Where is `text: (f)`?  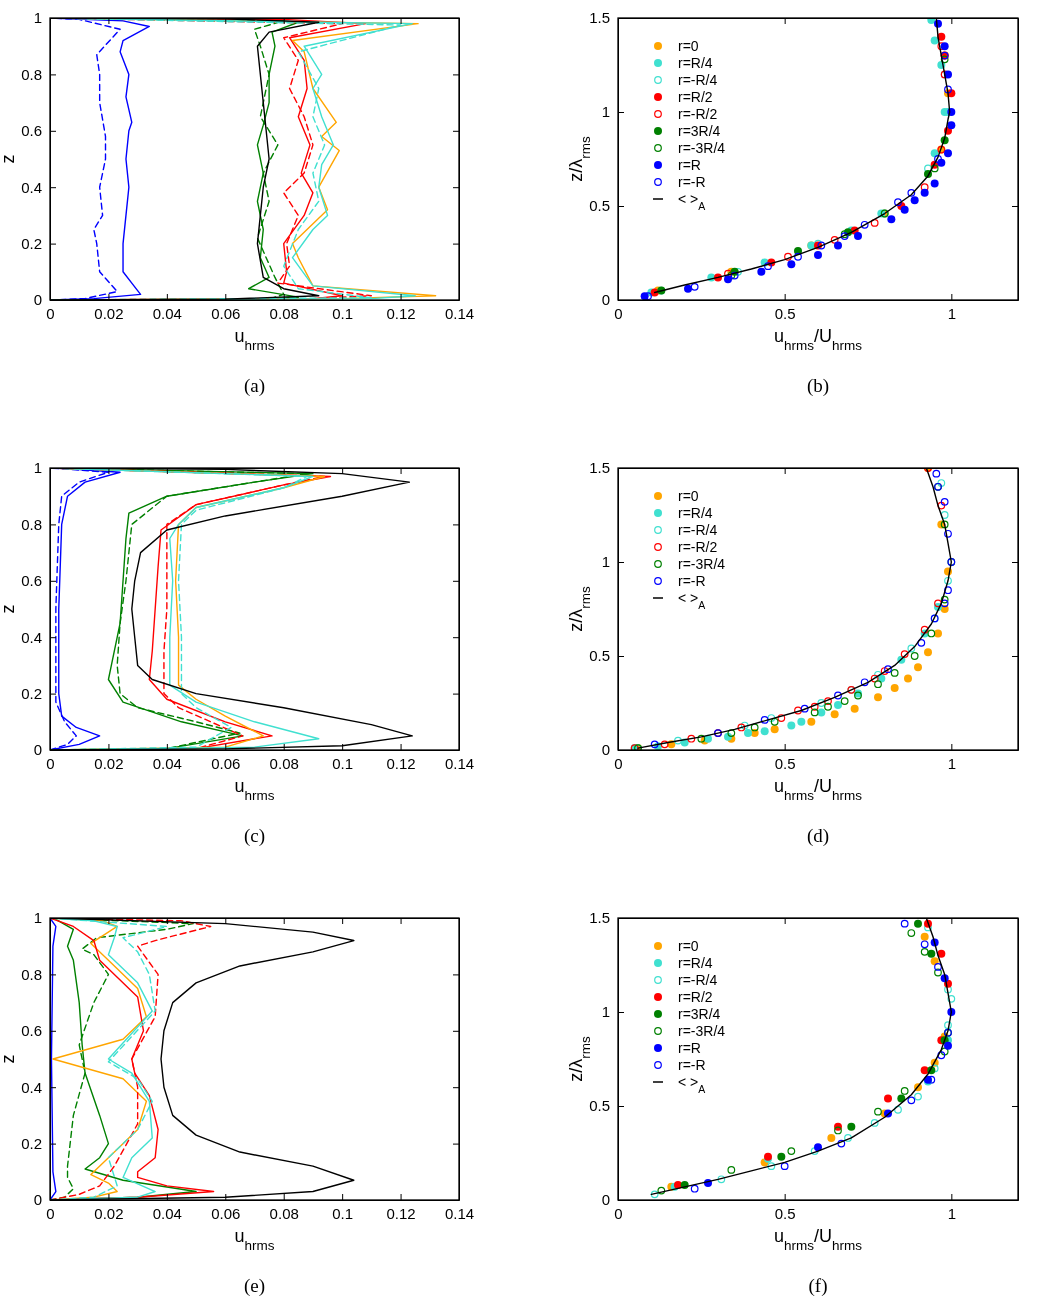 text: (f) is located at coordinates (818, 1286).